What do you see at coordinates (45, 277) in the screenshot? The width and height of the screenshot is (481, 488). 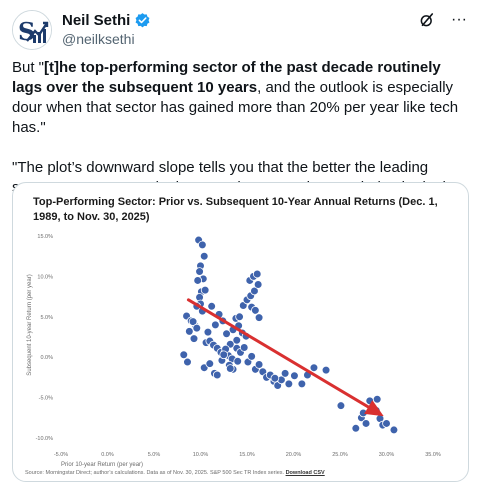 I see `y-tick-label: 10.0%` at bounding box center [45, 277].